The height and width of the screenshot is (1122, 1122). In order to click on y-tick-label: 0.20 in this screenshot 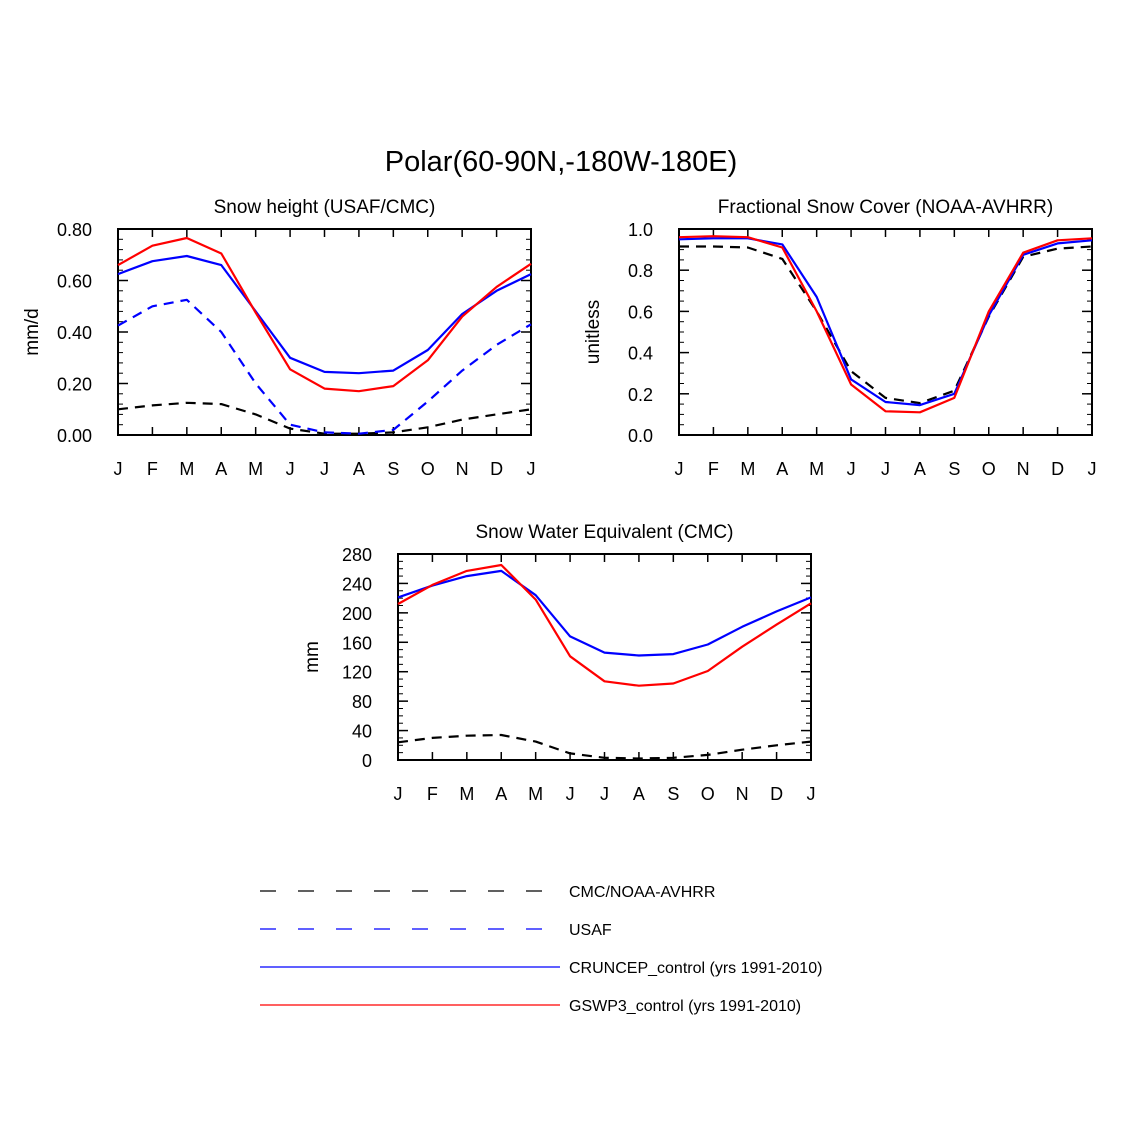, I will do `click(74, 385)`.